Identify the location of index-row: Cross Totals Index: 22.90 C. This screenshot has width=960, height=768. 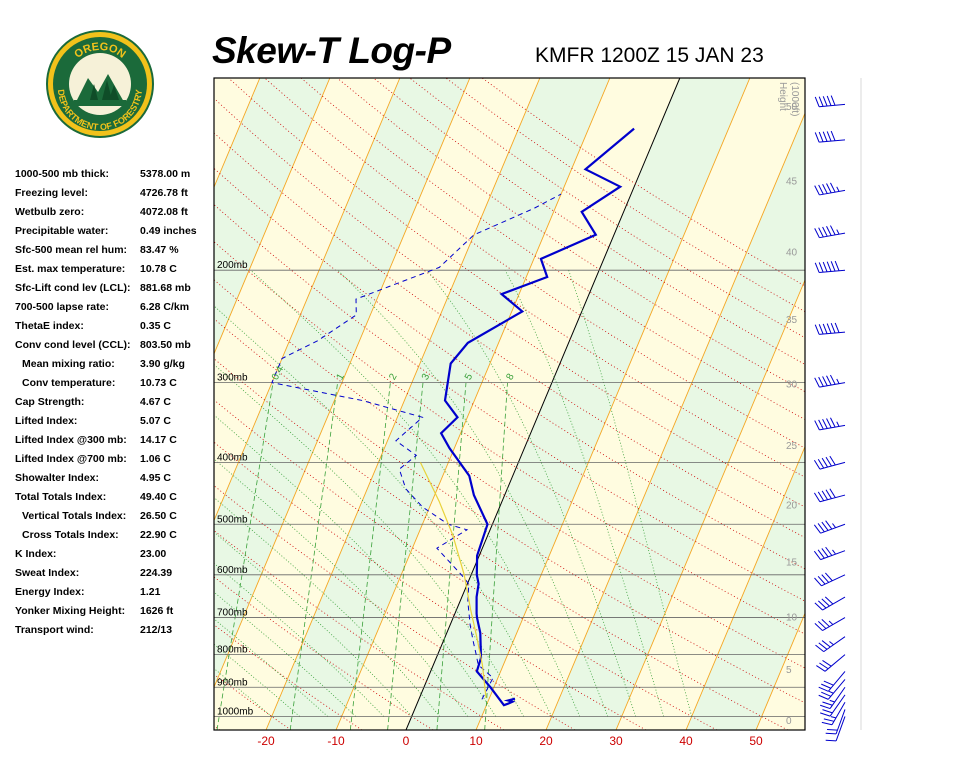
(115, 538).